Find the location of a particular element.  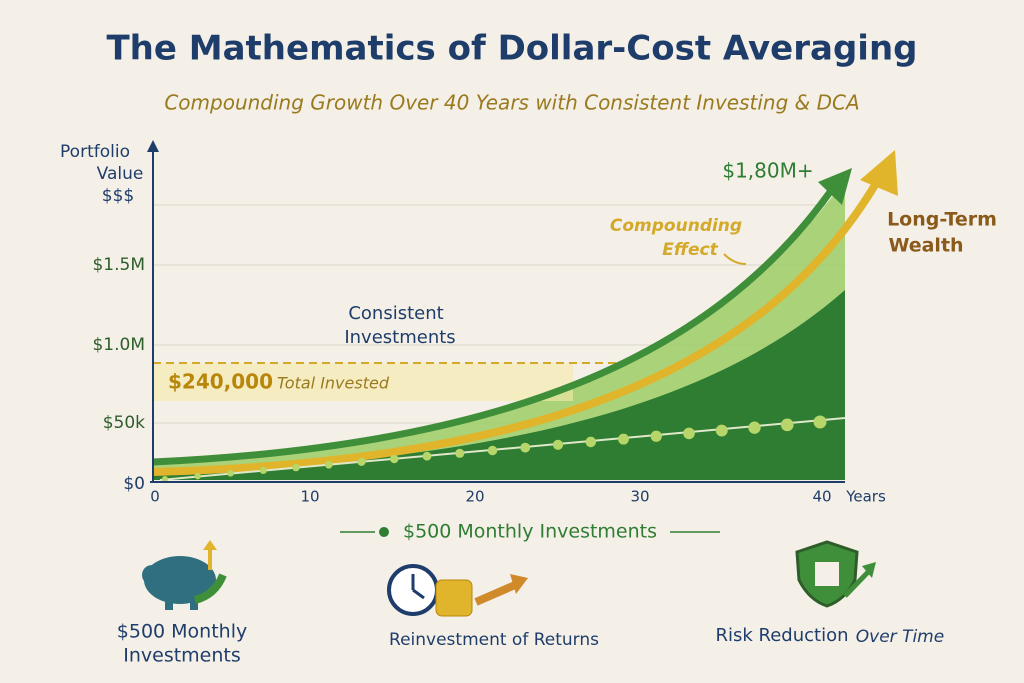

divider-dot is located at coordinates (384, 532).